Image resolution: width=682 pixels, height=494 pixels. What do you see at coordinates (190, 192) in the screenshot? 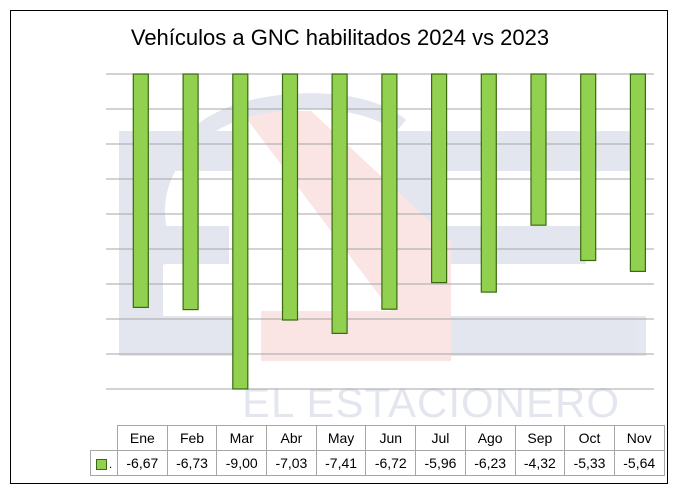
I see `bar-feb` at bounding box center [190, 192].